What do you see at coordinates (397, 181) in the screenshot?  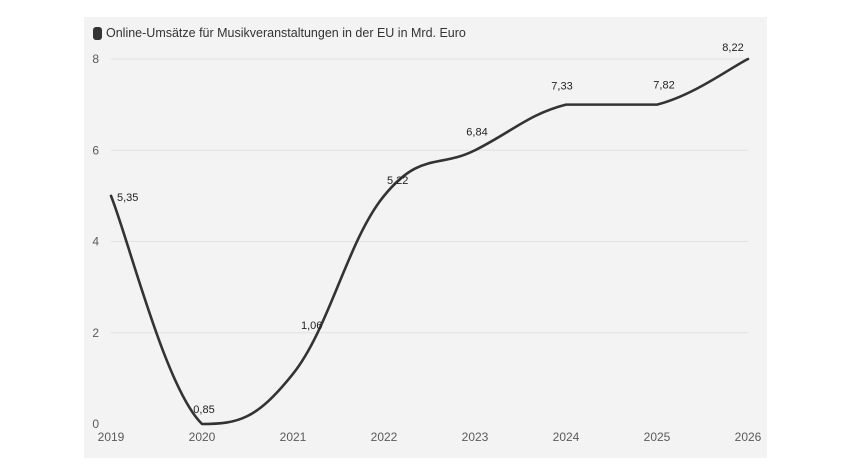 I see `data-label: 5,22` at bounding box center [397, 181].